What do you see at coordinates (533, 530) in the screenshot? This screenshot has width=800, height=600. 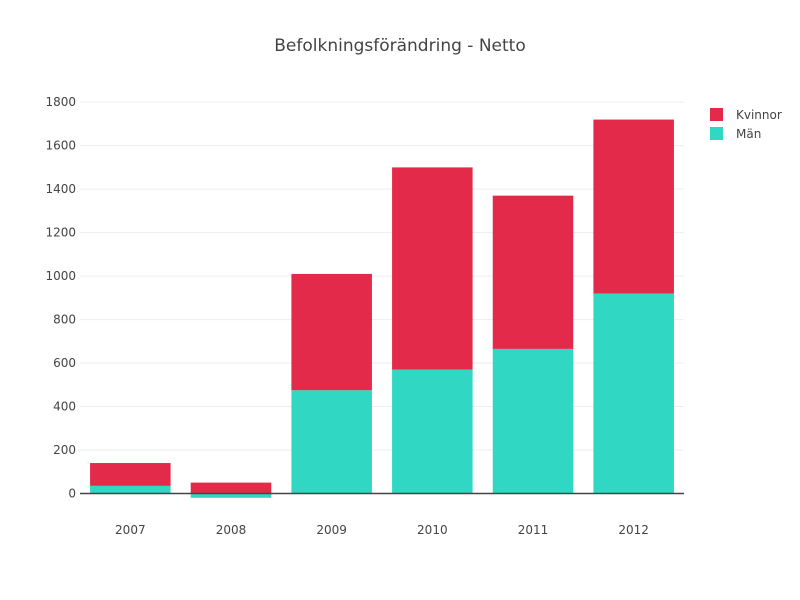 I see `x-tick-label: 2011` at bounding box center [533, 530].